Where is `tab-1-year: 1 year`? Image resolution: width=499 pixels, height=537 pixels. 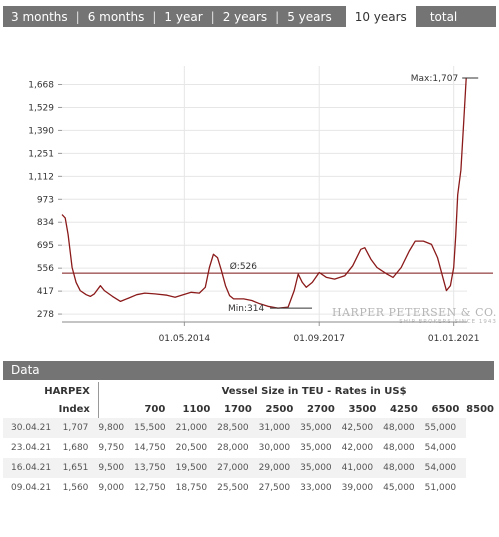 tab-1-year: 1 year is located at coordinates (183, 16).